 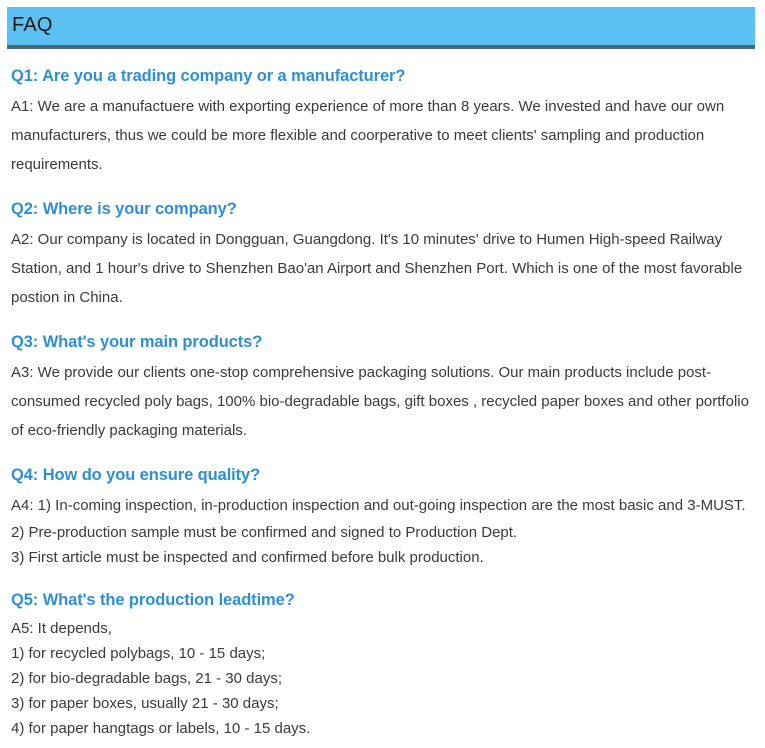 I want to click on faq-answer-line: A5: It depends,, so click(x=61, y=628).